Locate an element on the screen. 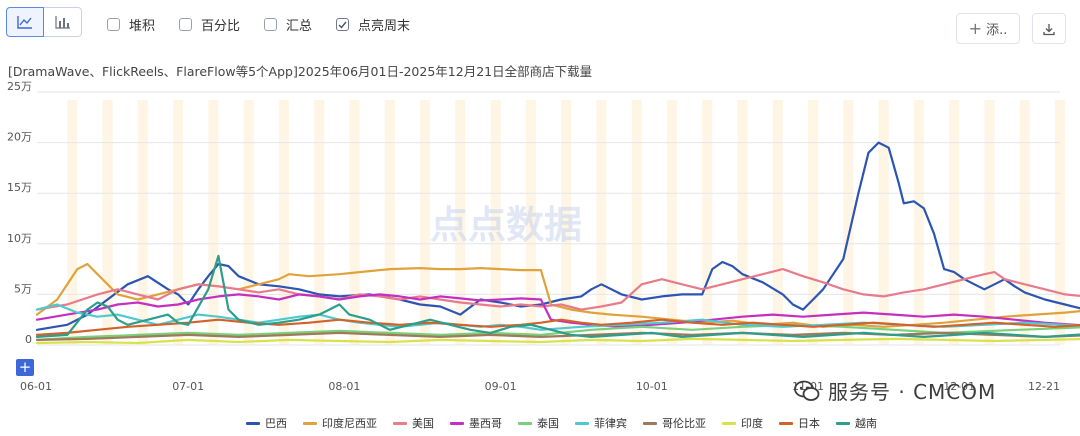  legend-label: 越南 is located at coordinates (866, 423).